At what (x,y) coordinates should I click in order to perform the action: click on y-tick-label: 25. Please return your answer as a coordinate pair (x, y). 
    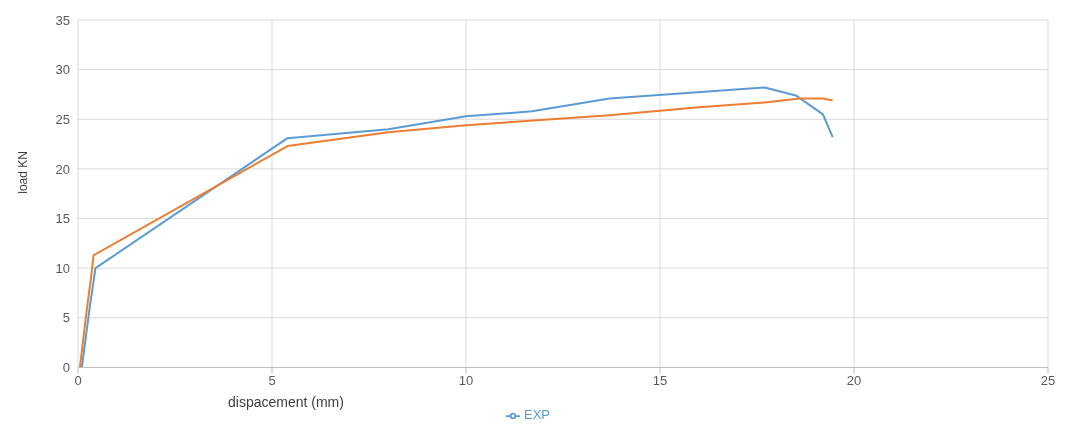
    Looking at the image, I should click on (62, 119).